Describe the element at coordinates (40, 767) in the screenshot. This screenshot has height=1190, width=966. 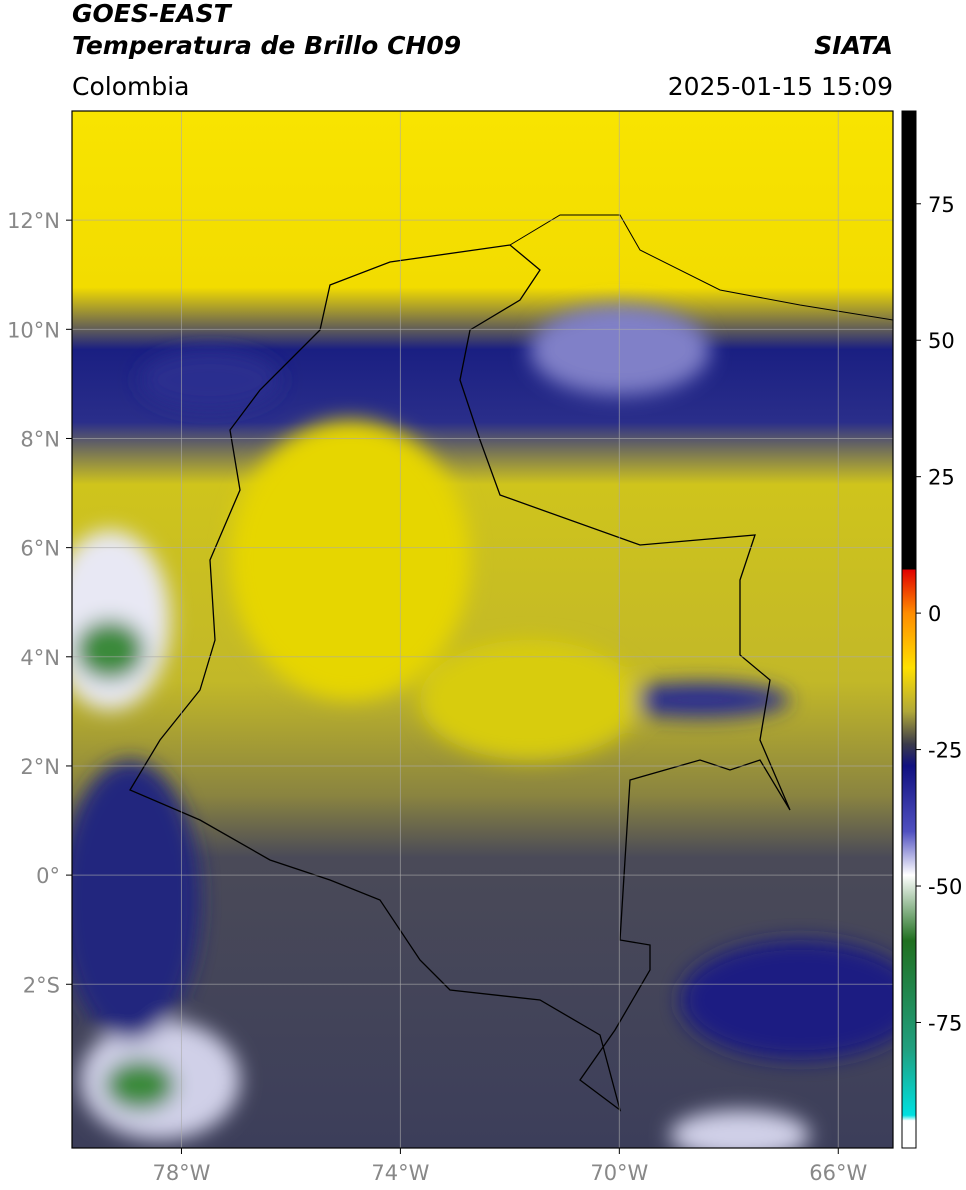
I see `y-tick-label: 2°N` at that location.